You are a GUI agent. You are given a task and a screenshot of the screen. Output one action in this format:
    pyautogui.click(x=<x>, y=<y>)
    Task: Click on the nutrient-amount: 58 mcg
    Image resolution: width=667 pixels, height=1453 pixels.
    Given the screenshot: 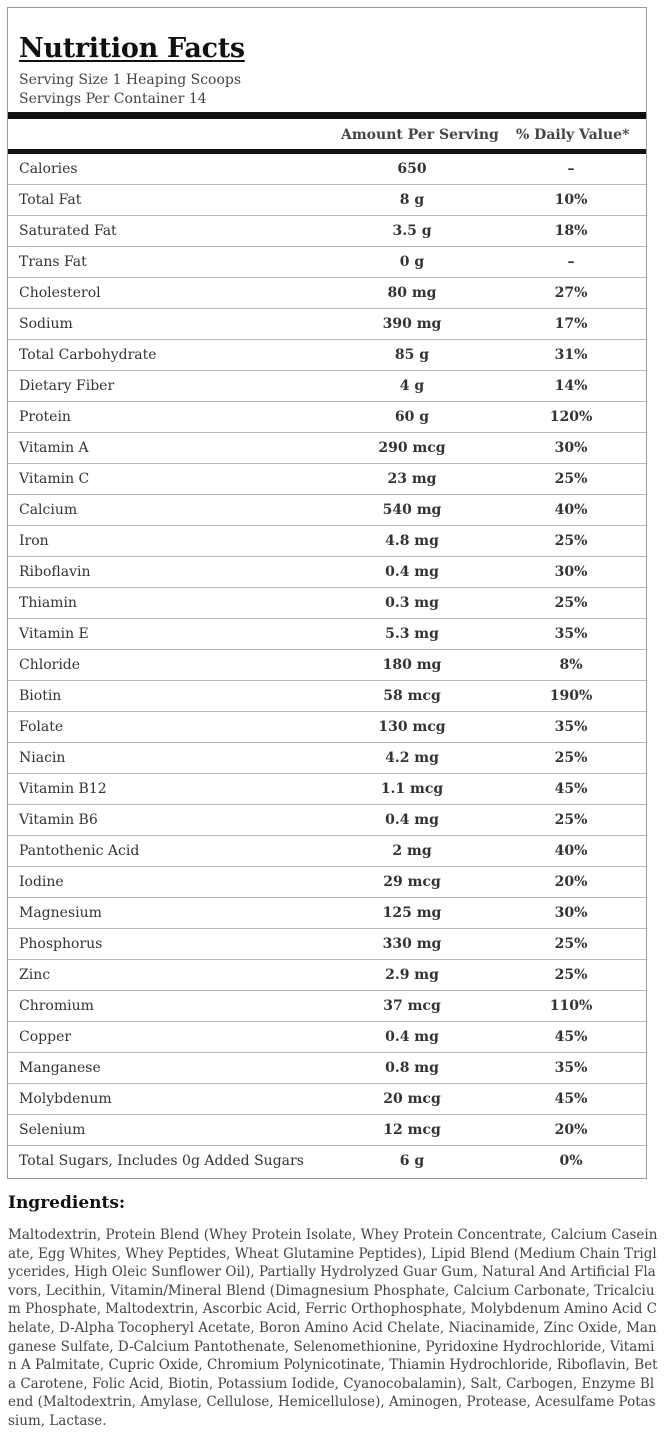 What is the action you would take?
    pyautogui.click(x=412, y=696)
    